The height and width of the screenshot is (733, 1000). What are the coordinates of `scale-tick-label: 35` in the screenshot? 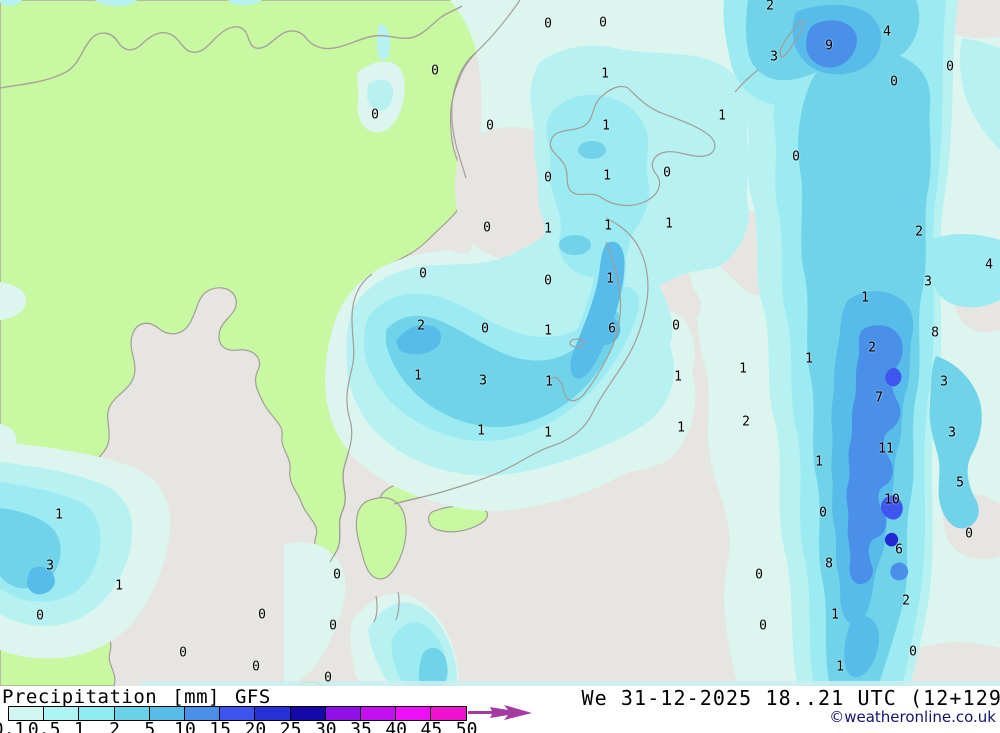 It's located at (361, 726).